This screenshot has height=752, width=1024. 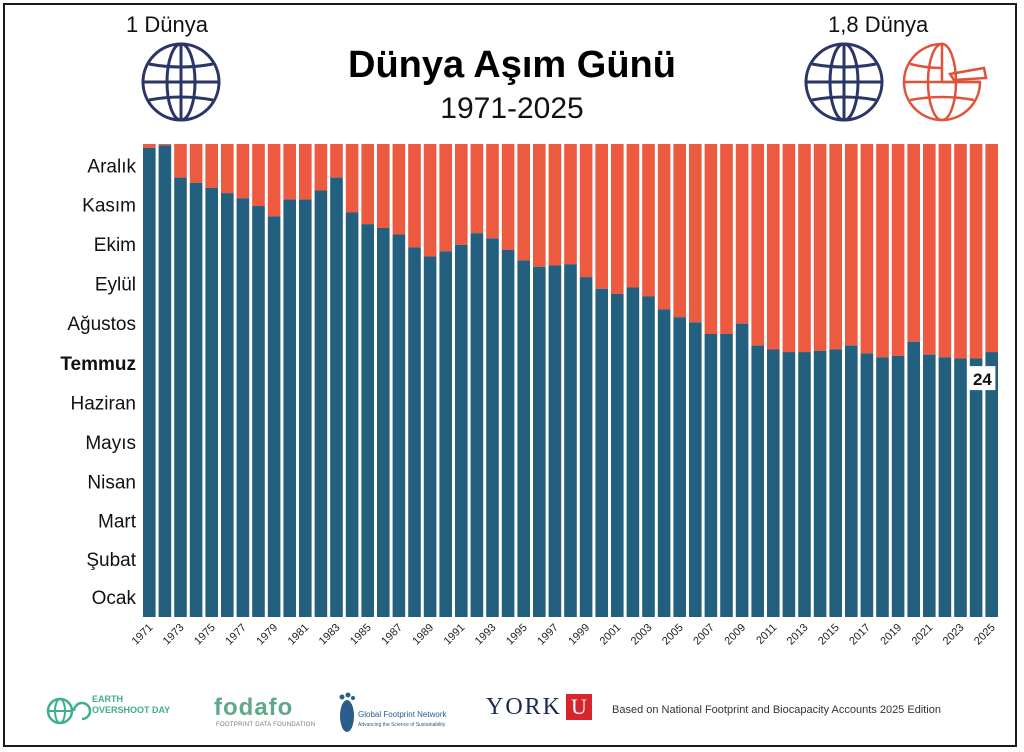 I want to click on bar-overshoot-1980, so click(x=289, y=172).